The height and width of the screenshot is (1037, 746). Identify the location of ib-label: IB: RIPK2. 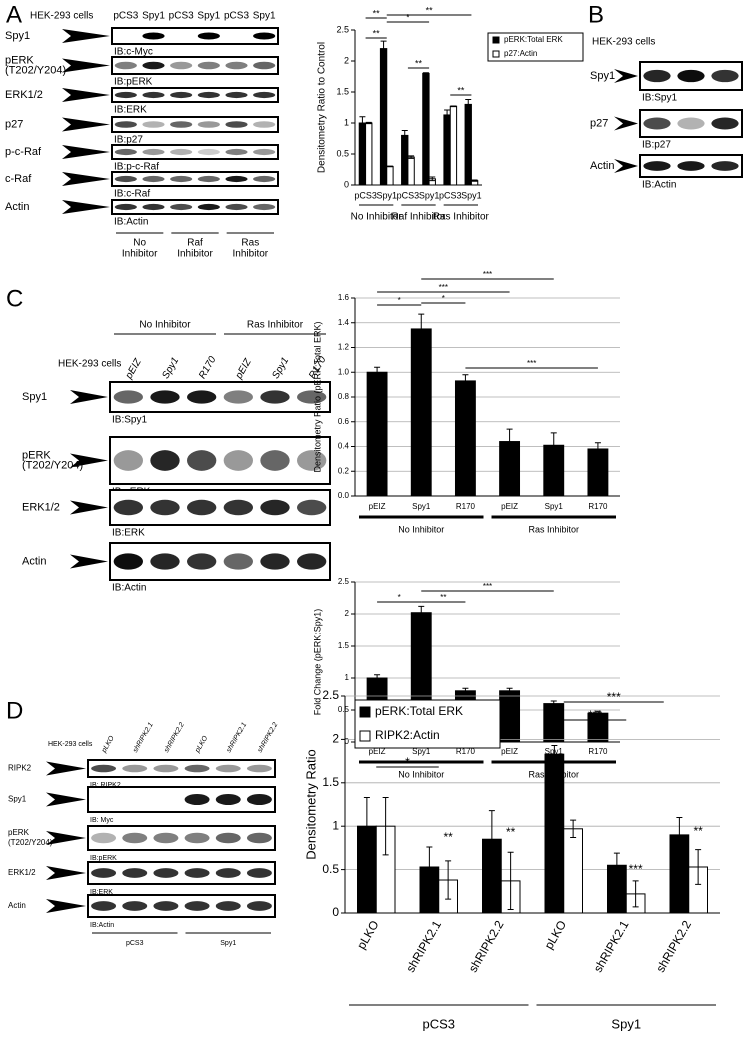
(105, 785).